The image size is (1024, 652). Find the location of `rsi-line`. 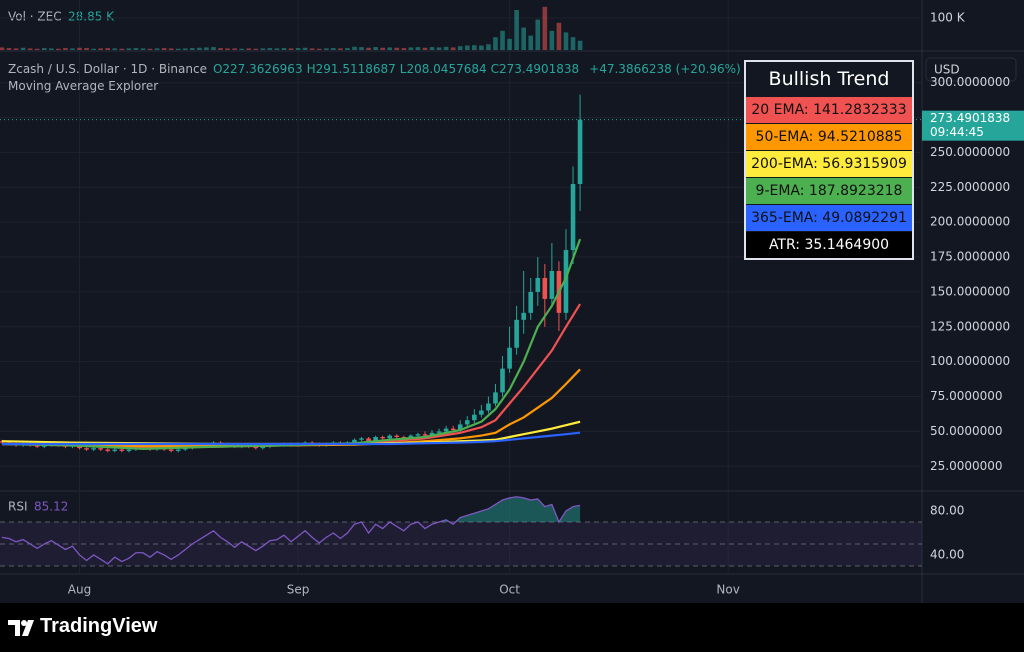

rsi-line is located at coordinates (291, 530).